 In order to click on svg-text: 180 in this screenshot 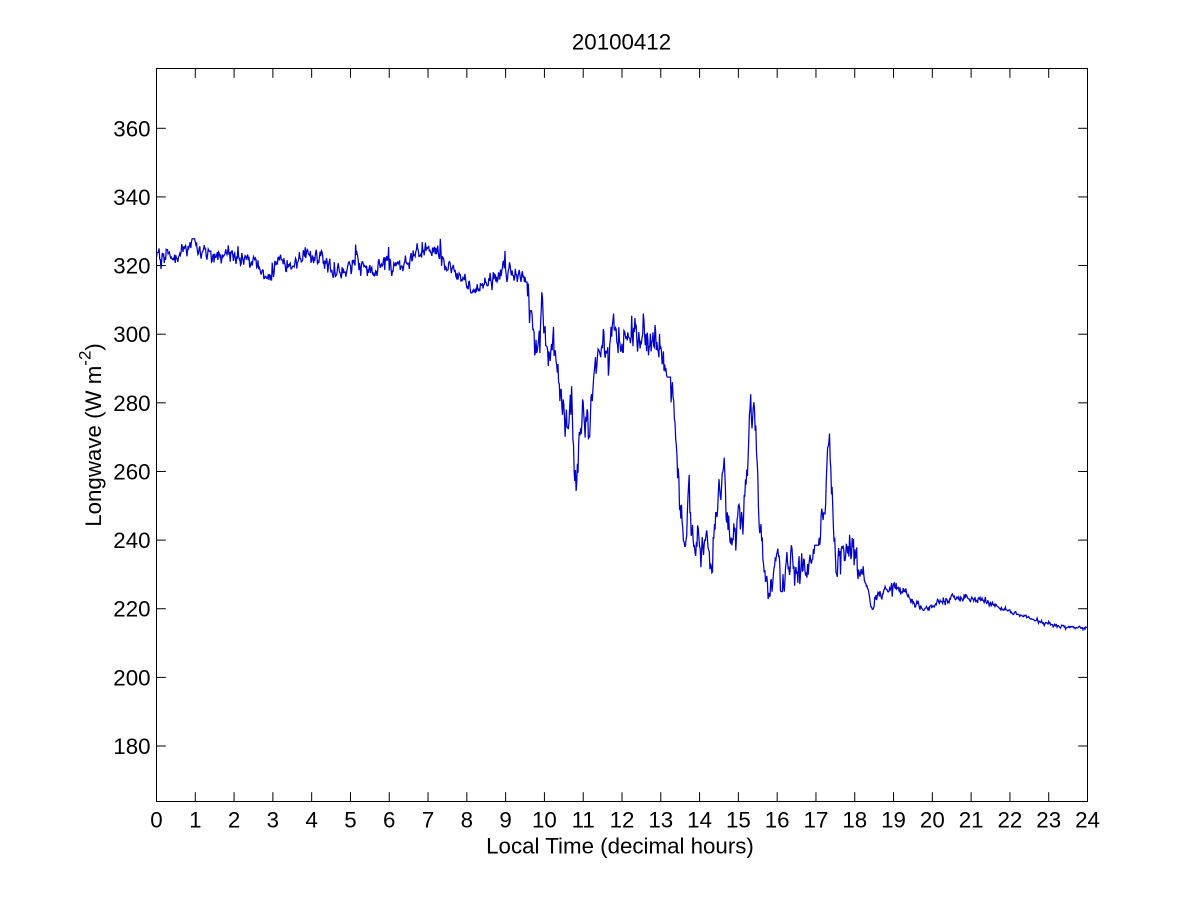, I will do `click(131, 746)`.